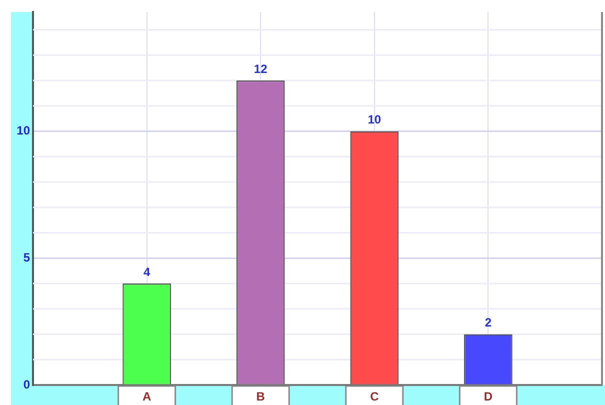  Describe the element at coordinates (375, 397) in the screenshot. I see `x-tick-label: C` at that location.